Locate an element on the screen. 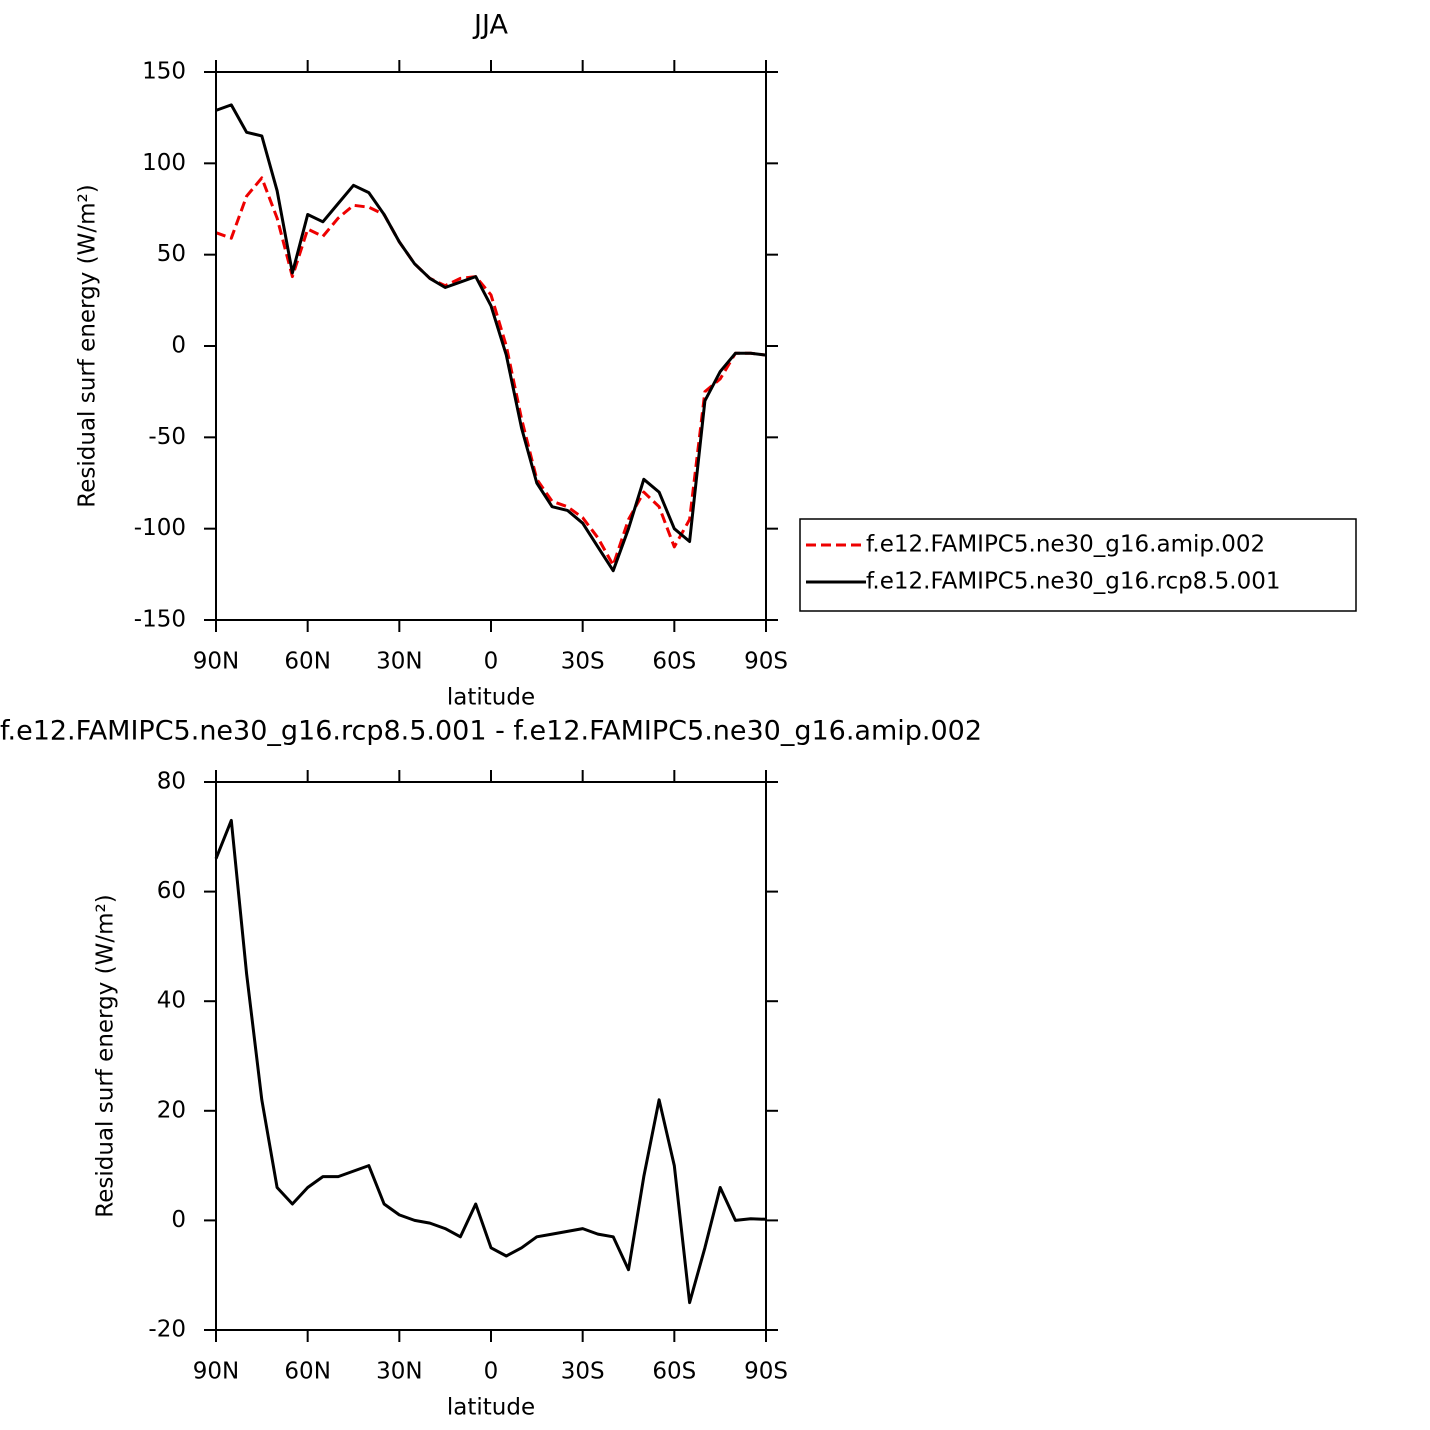 The width and height of the screenshot is (1430, 1430). y-tick-label: 40 is located at coordinates (171, 1001).